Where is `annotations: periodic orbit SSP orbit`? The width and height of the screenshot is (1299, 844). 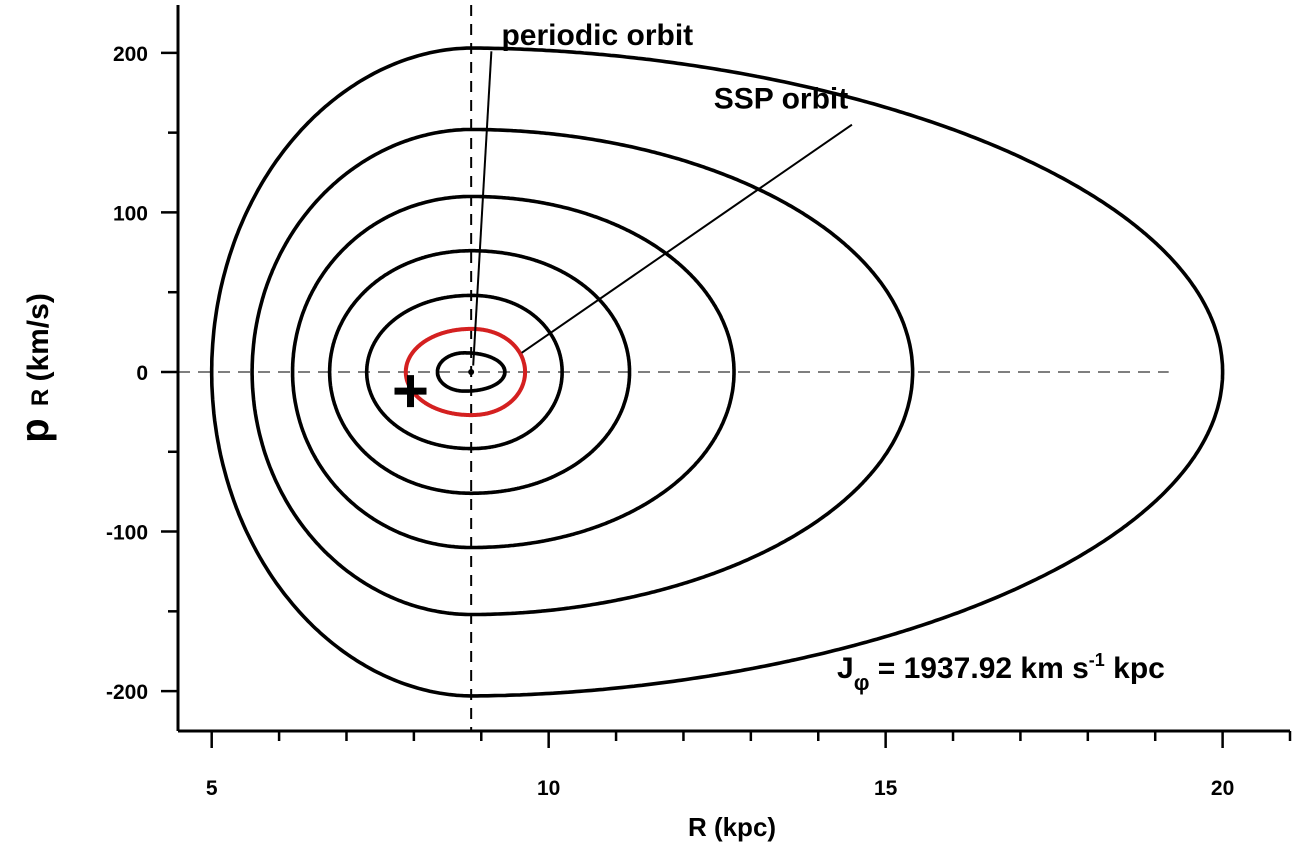 annotations: periodic orbit SSP orbit is located at coordinates (662, 192).